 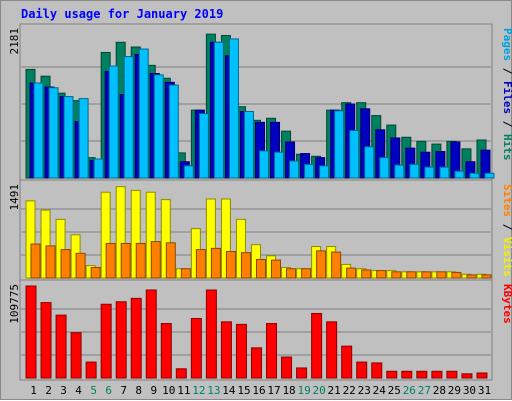 What do you see at coordinates (506, 304) in the screenshot?
I see `legend-entry: KBytes` at bounding box center [506, 304].